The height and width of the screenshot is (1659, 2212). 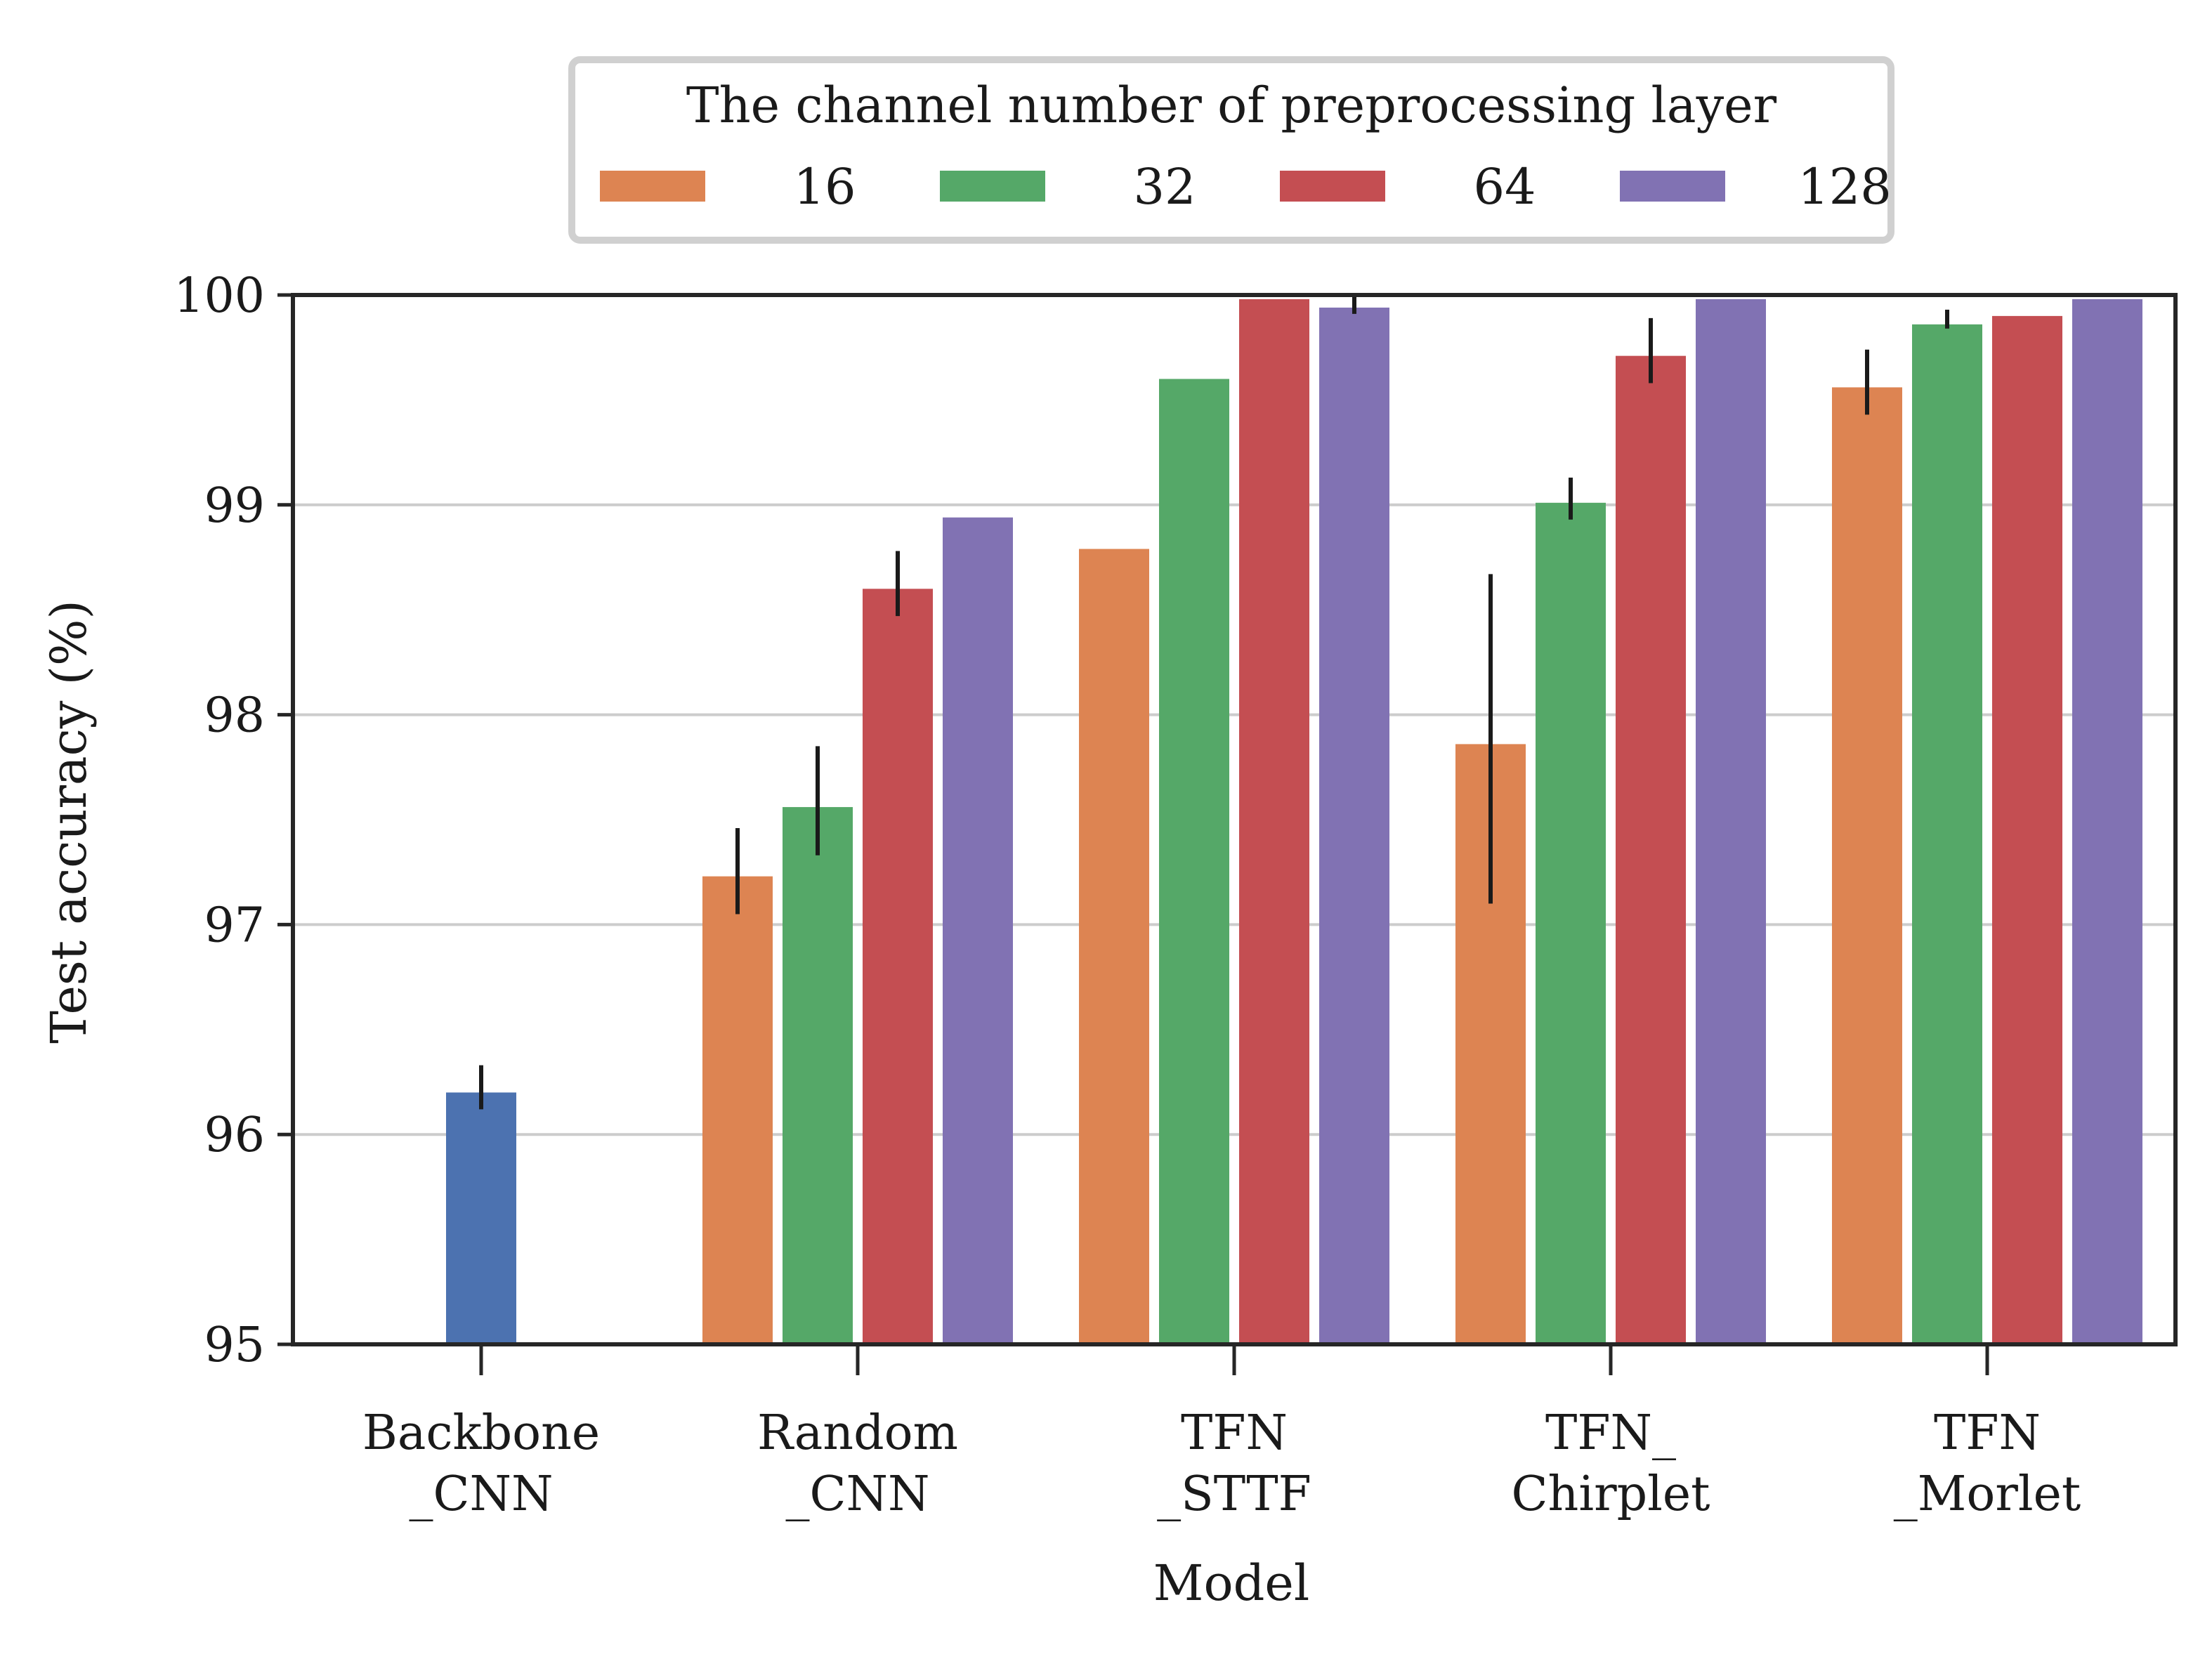 What do you see at coordinates (1234, 1494) in the screenshot?
I see `x-tick-label-line2: _STTF` at bounding box center [1234, 1494].